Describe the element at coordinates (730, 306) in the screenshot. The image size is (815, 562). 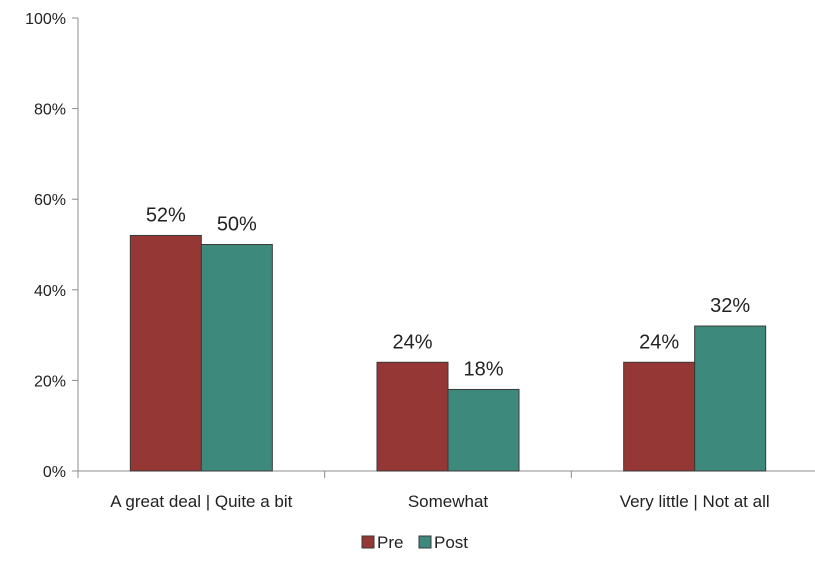
I see `data-label: 32%` at that location.